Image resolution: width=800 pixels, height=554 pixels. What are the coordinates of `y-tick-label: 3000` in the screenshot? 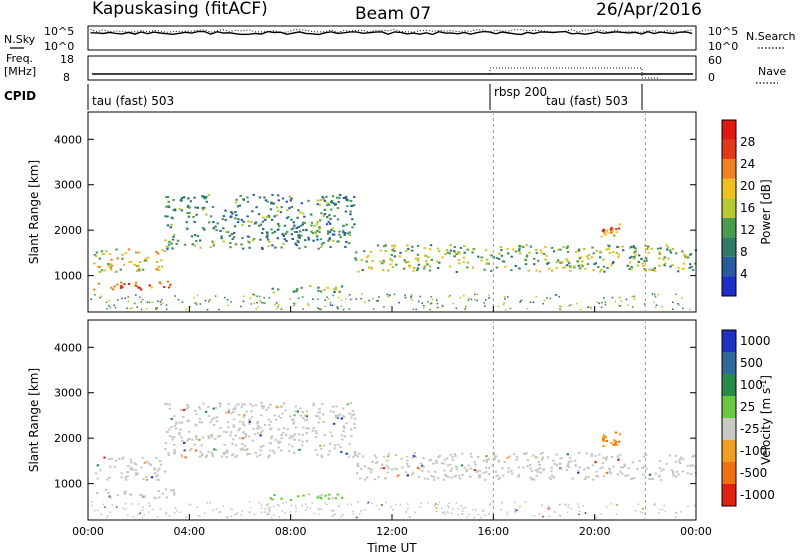 It's located at (68, 393).